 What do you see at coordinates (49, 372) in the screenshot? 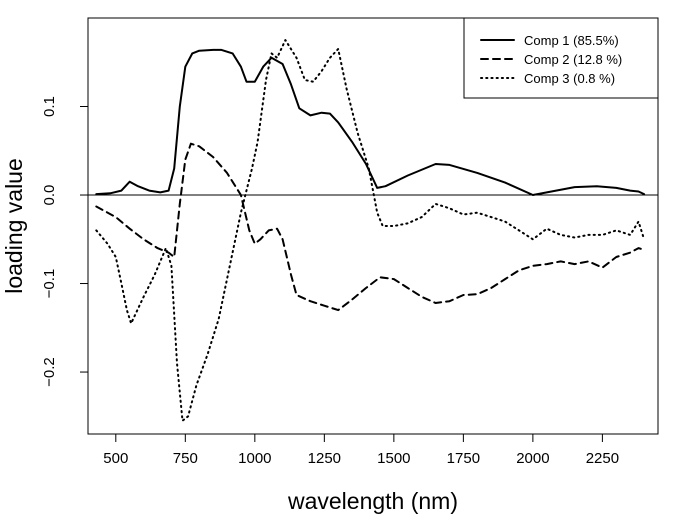
I see `y-tick-label: −0.2` at bounding box center [49, 372].